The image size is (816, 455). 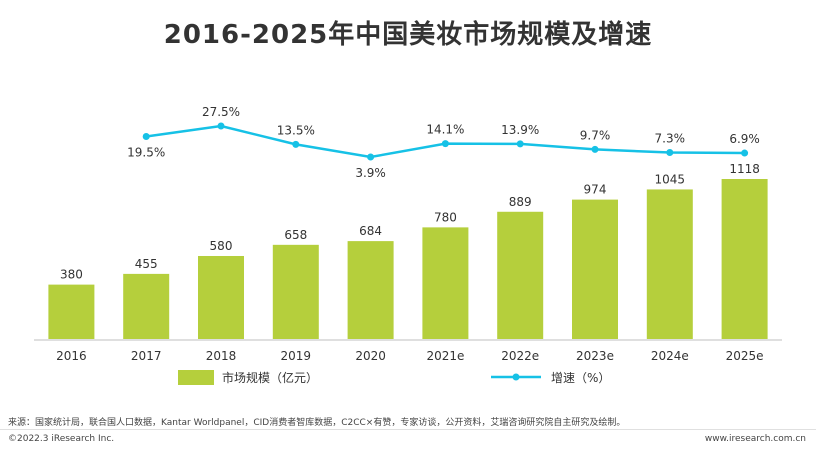 What do you see at coordinates (595, 356) in the screenshot?
I see `x-tick-2023e: 2023e` at bounding box center [595, 356].